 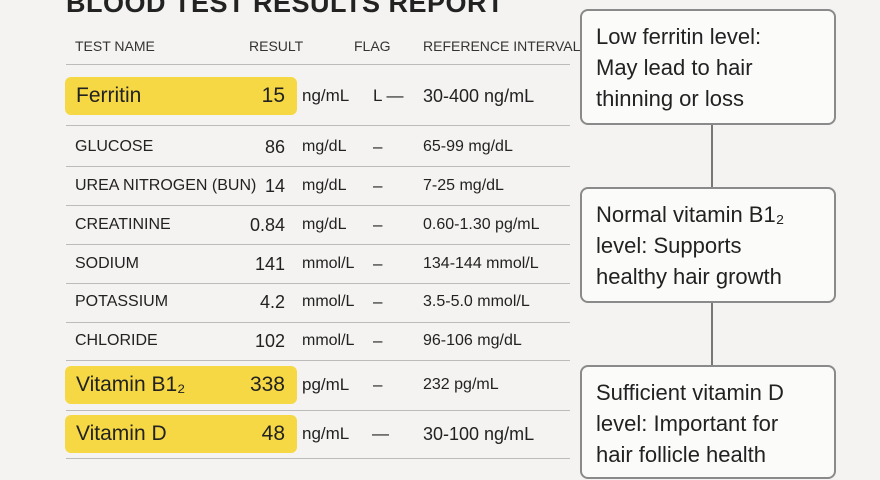 I want to click on result: 0.84, so click(x=267, y=225).